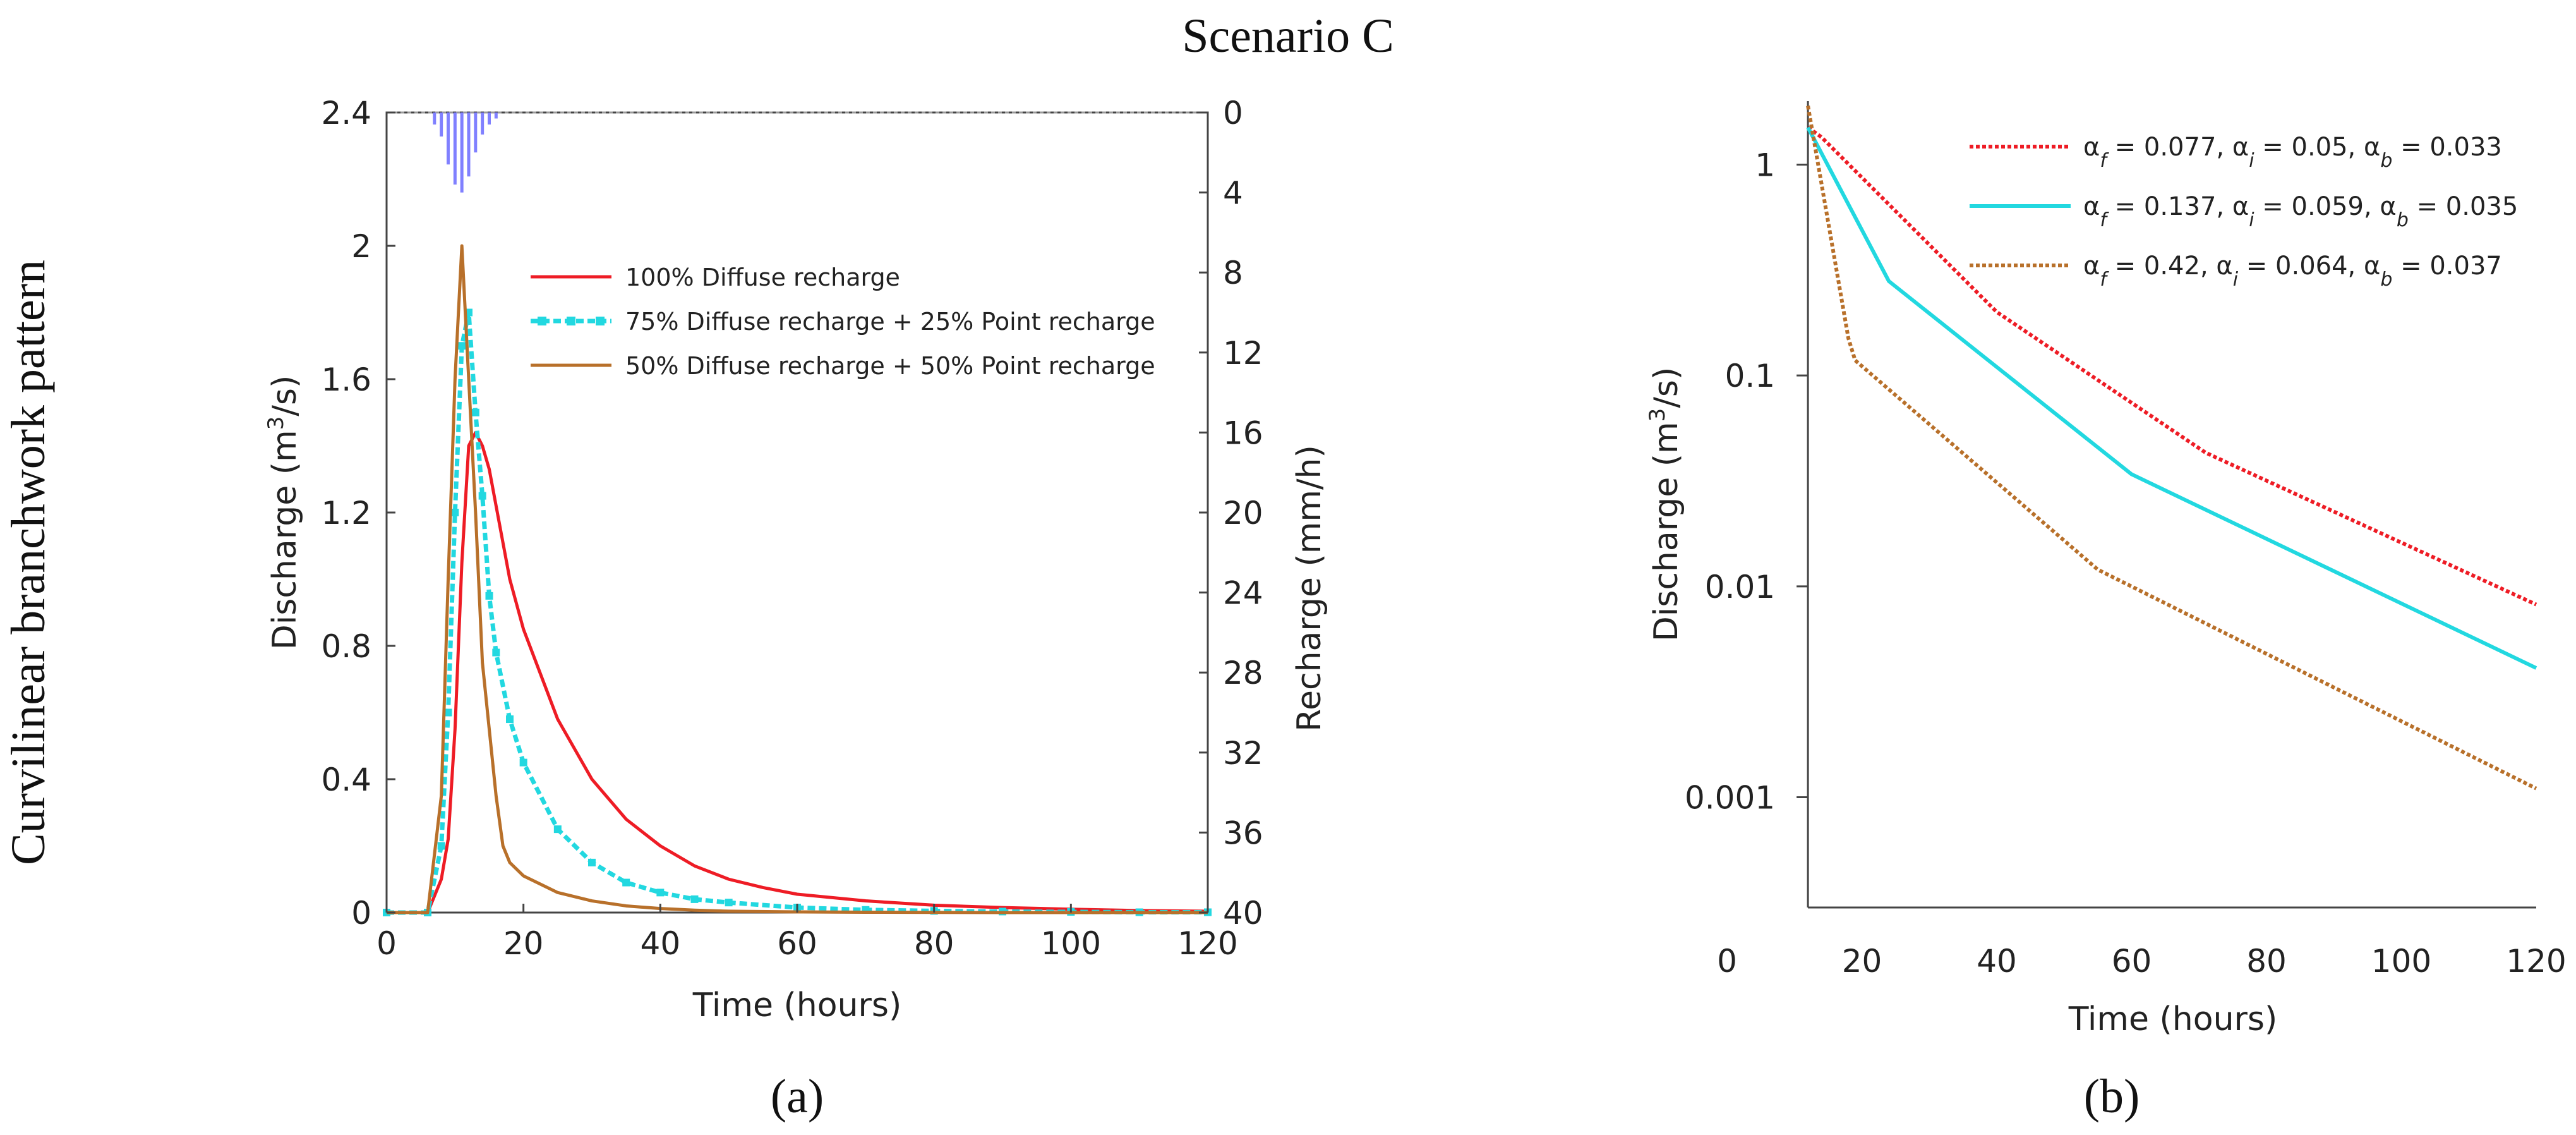 This screenshot has height=1135, width=2576. I want to click on y2-tick-label: 28, so click(1243, 673).